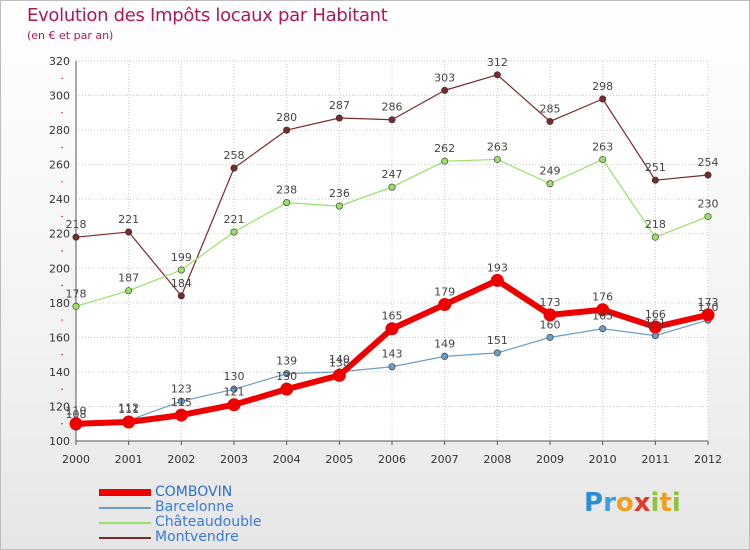 This screenshot has height=550, width=750. I want to click on data-label: 286, so click(392, 107).